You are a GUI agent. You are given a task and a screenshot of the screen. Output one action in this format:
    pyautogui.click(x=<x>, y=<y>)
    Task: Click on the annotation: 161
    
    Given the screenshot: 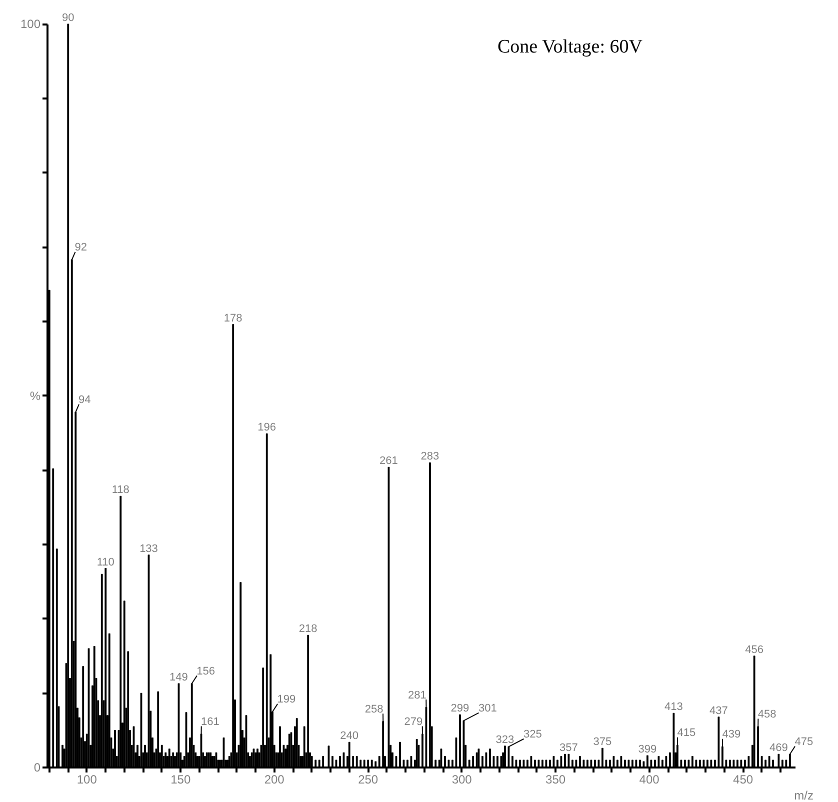 What is the action you would take?
    pyautogui.click(x=210, y=722)
    